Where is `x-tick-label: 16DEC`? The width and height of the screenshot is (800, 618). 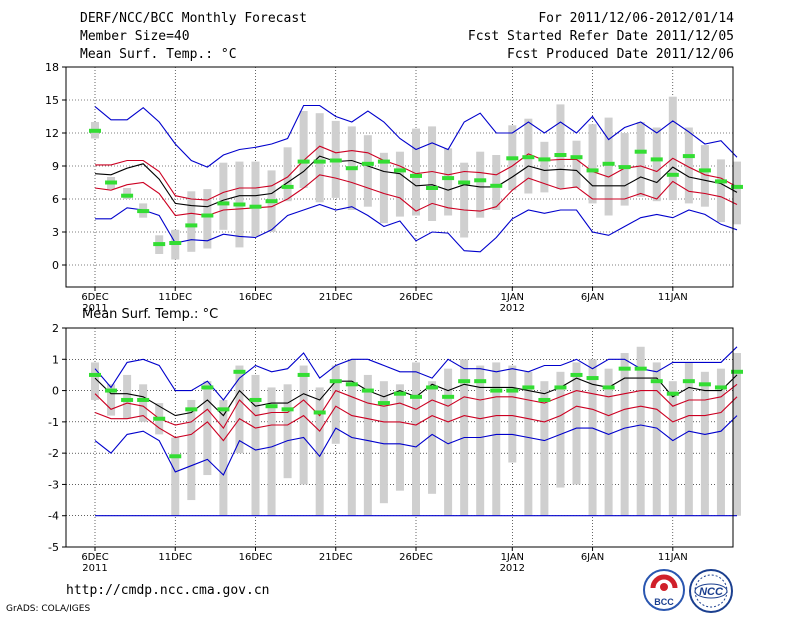
x-tick-label: 16DEC is located at coordinates (256, 297).